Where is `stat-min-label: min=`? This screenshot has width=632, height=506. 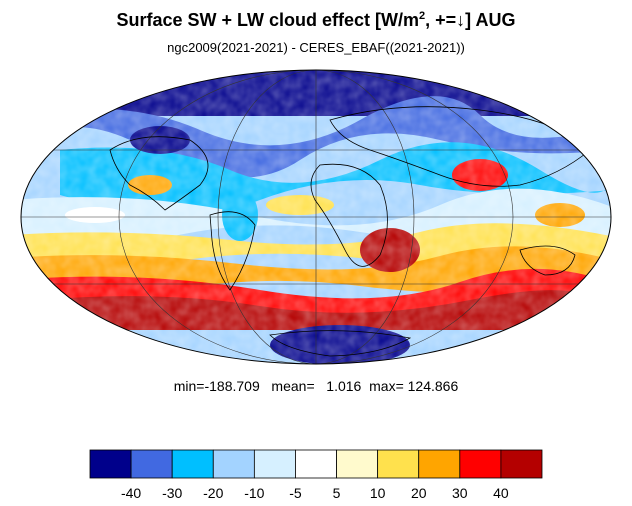 stat-min-label: min= is located at coordinates (189, 386).